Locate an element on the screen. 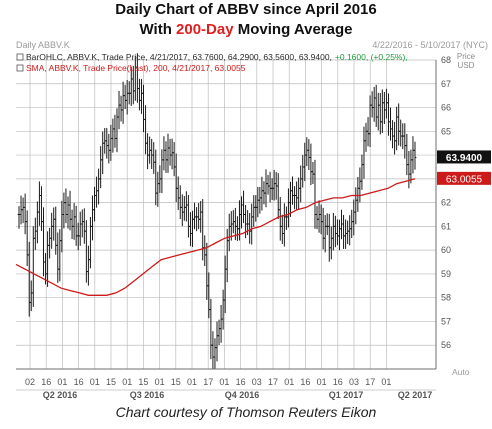  x-period-label: Q1 2017 is located at coordinates (346, 395).